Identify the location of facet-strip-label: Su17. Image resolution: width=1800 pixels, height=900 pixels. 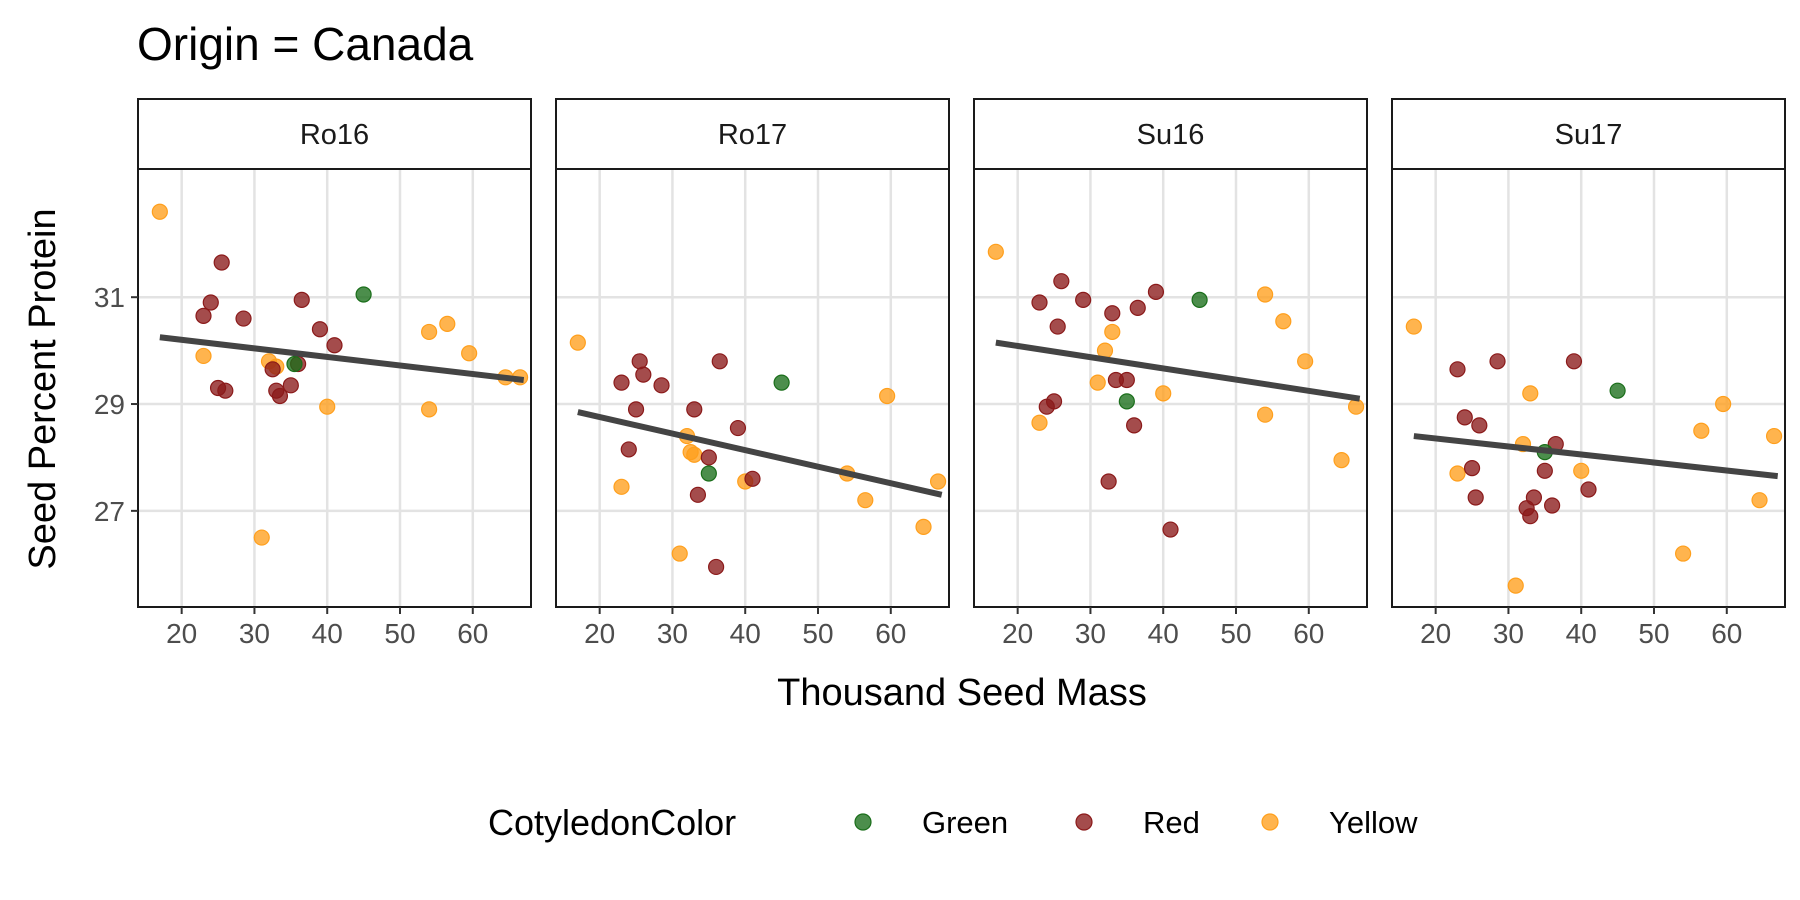
(1589, 135).